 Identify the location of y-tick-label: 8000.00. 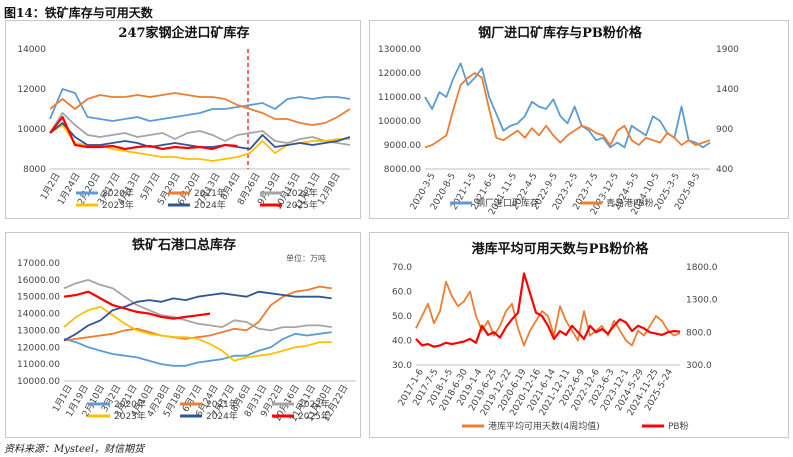
(402, 170).